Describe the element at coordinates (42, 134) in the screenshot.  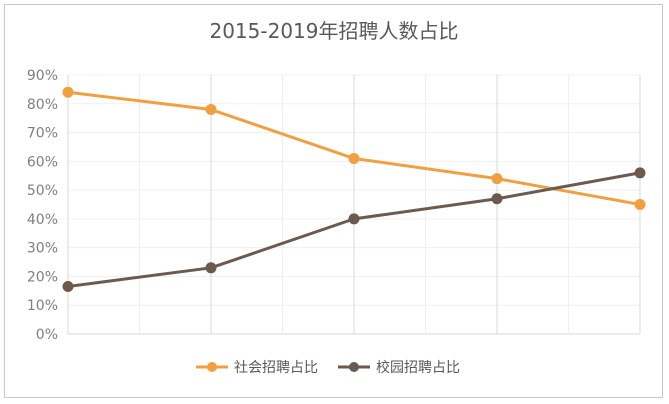
I see `y-tick-label: 70%` at that location.